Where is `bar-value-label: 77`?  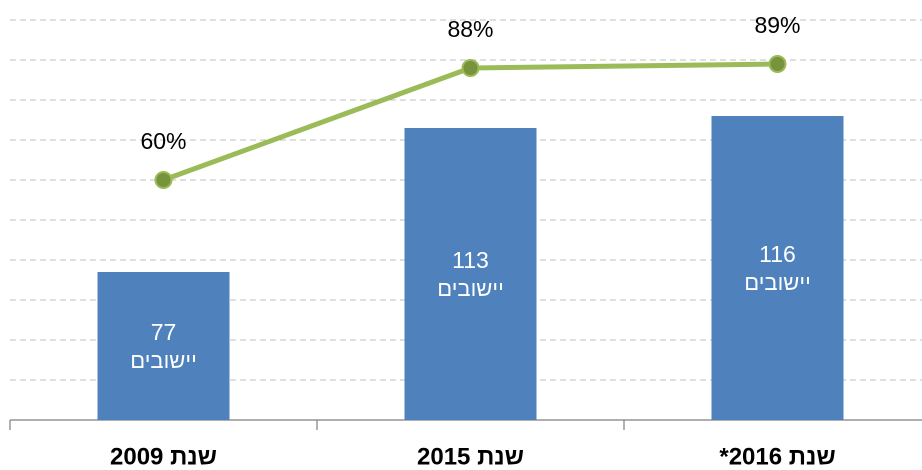
bar-value-label: 77 is located at coordinates (164, 332).